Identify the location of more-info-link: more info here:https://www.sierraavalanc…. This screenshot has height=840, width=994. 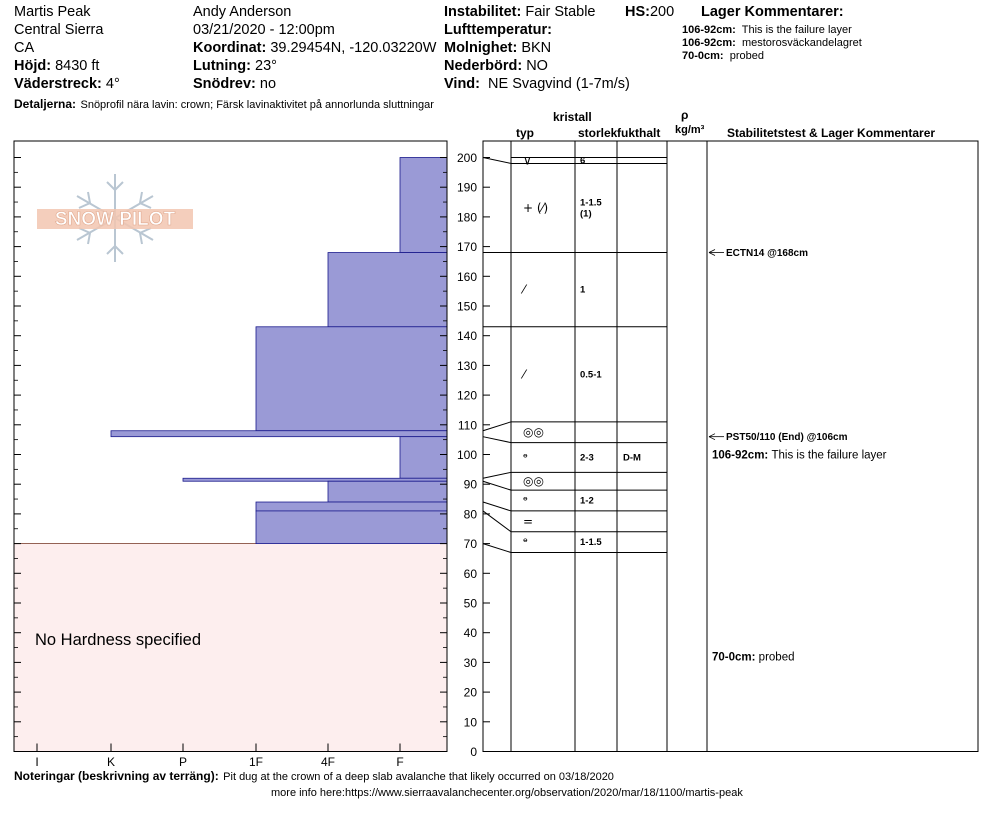
(507, 793).